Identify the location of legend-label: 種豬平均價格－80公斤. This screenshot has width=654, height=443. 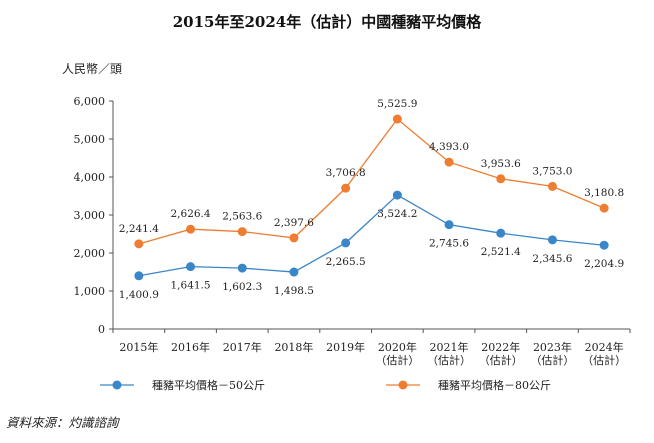
(494, 385).